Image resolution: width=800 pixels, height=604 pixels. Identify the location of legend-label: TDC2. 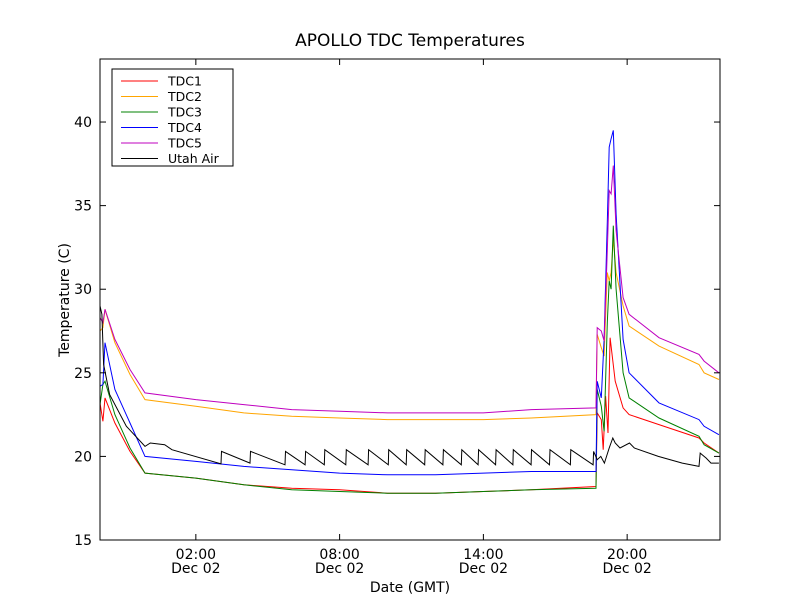
(184, 96).